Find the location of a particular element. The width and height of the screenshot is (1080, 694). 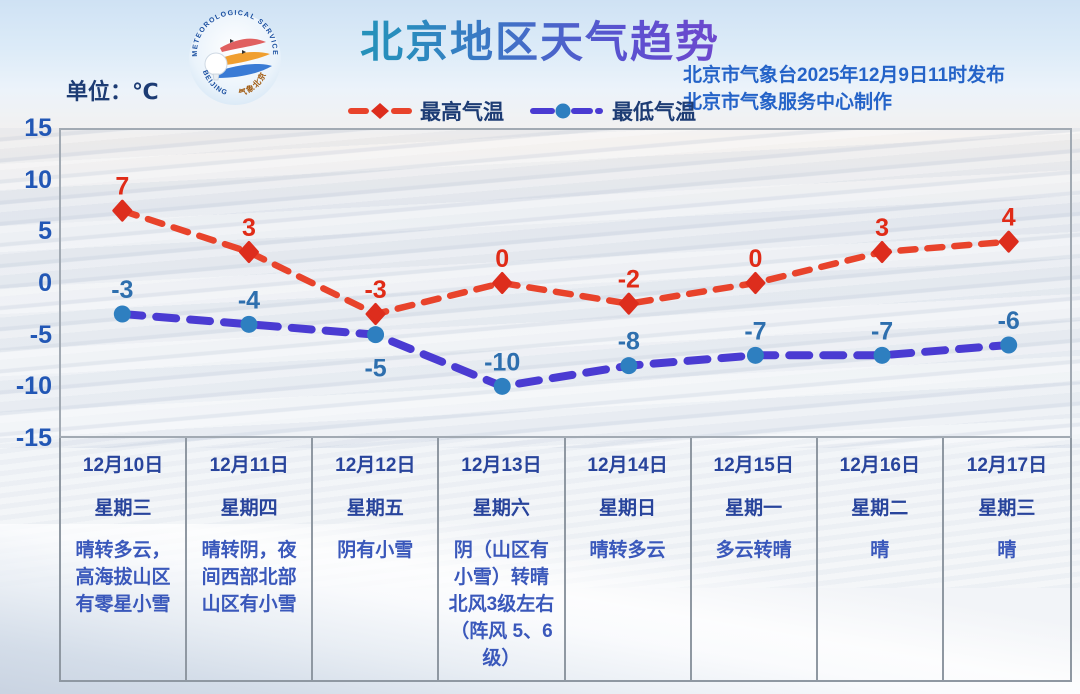

day-weekday: 星期二 is located at coordinates (880, 508).